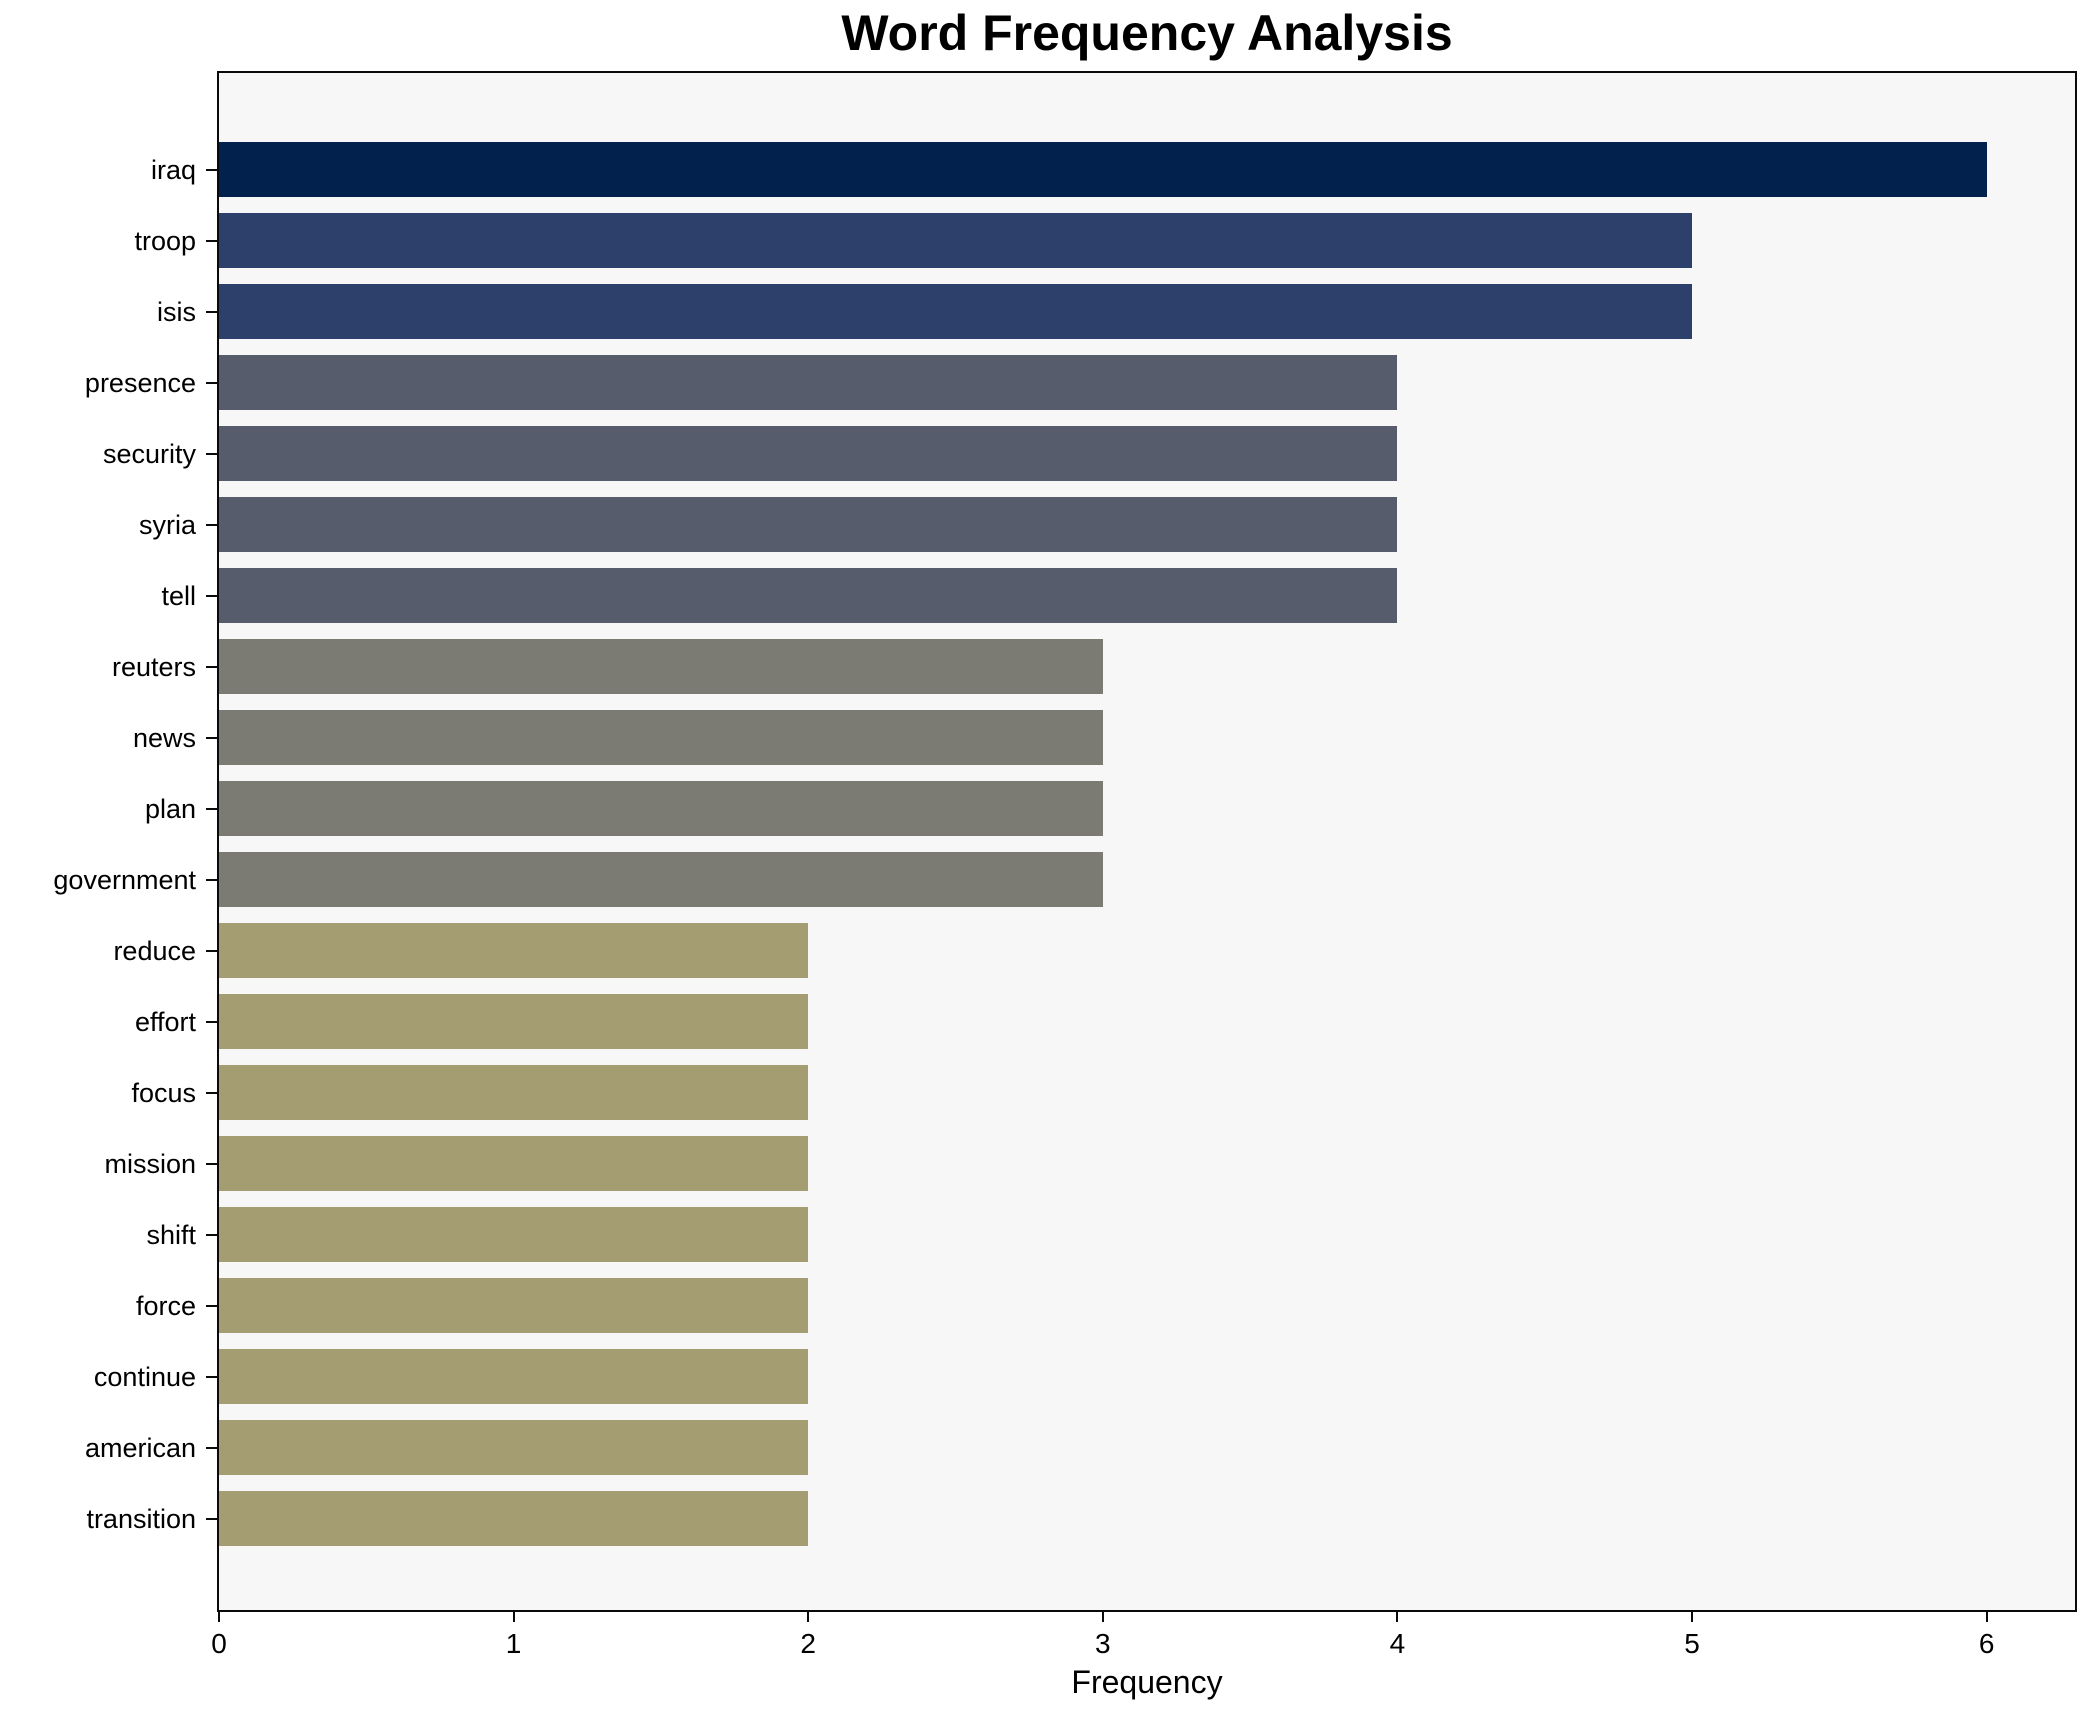 This screenshot has height=1722, width=2095. I want to click on bar-american, so click(513, 1447).